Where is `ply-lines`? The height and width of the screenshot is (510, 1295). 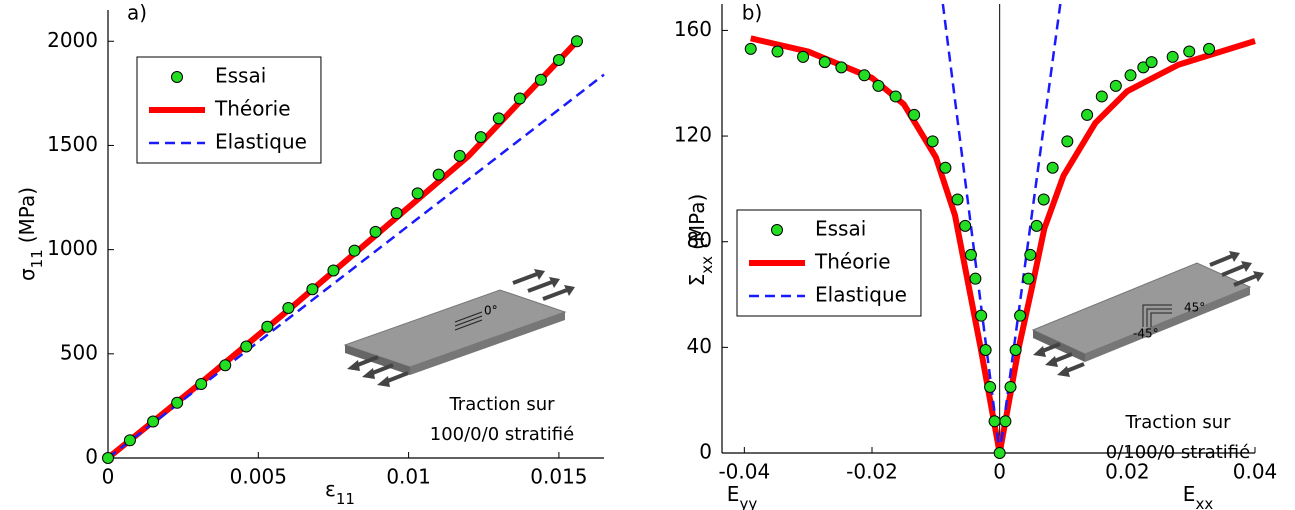
ply-lines is located at coordinates (1157, 315).